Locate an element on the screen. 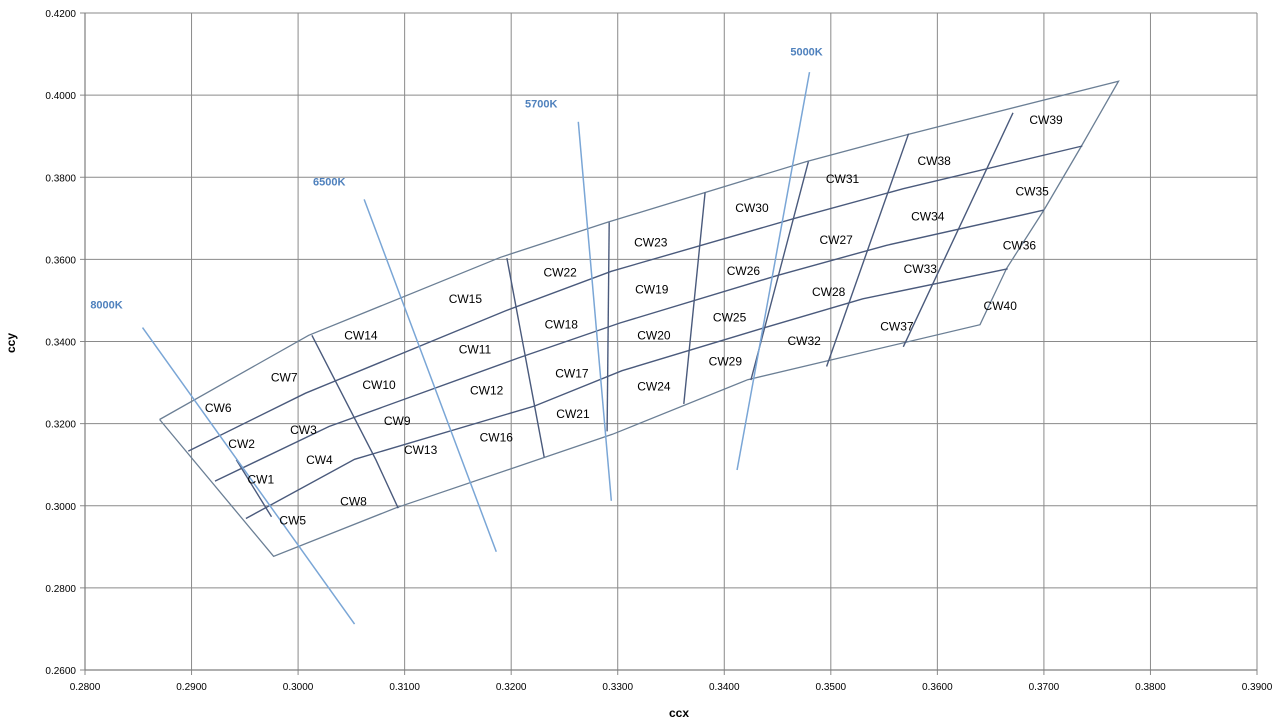 The width and height of the screenshot is (1288, 722). bin-label: CW33 is located at coordinates (921, 269).